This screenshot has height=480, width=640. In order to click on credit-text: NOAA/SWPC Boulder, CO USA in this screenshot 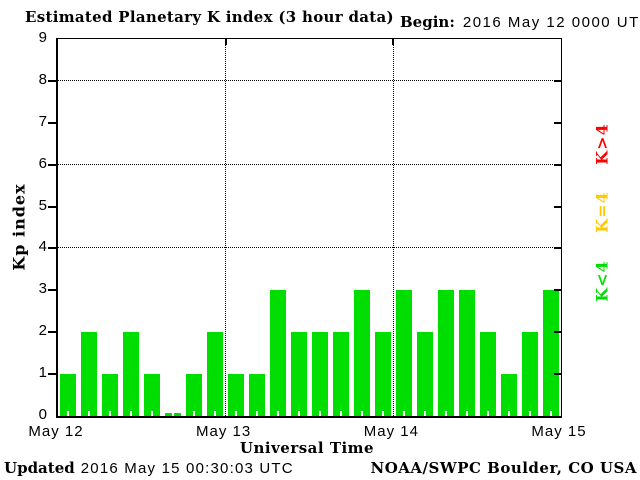, I will do `click(503, 468)`.